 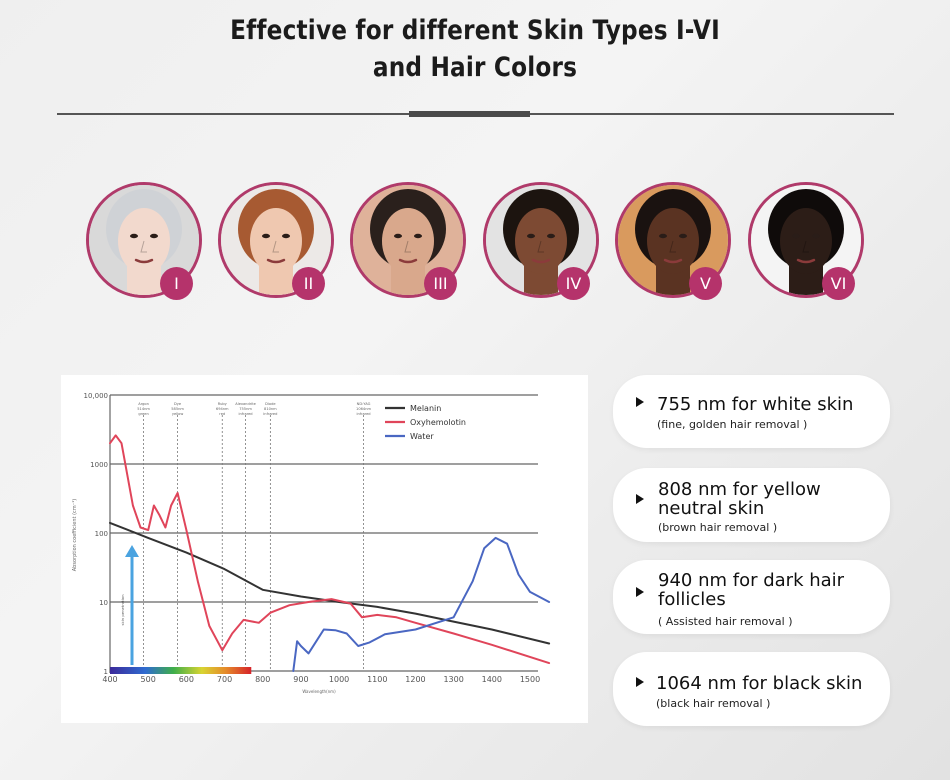 What do you see at coordinates (143, 414) in the screenshot?
I see `laser-label: green` at bounding box center [143, 414].